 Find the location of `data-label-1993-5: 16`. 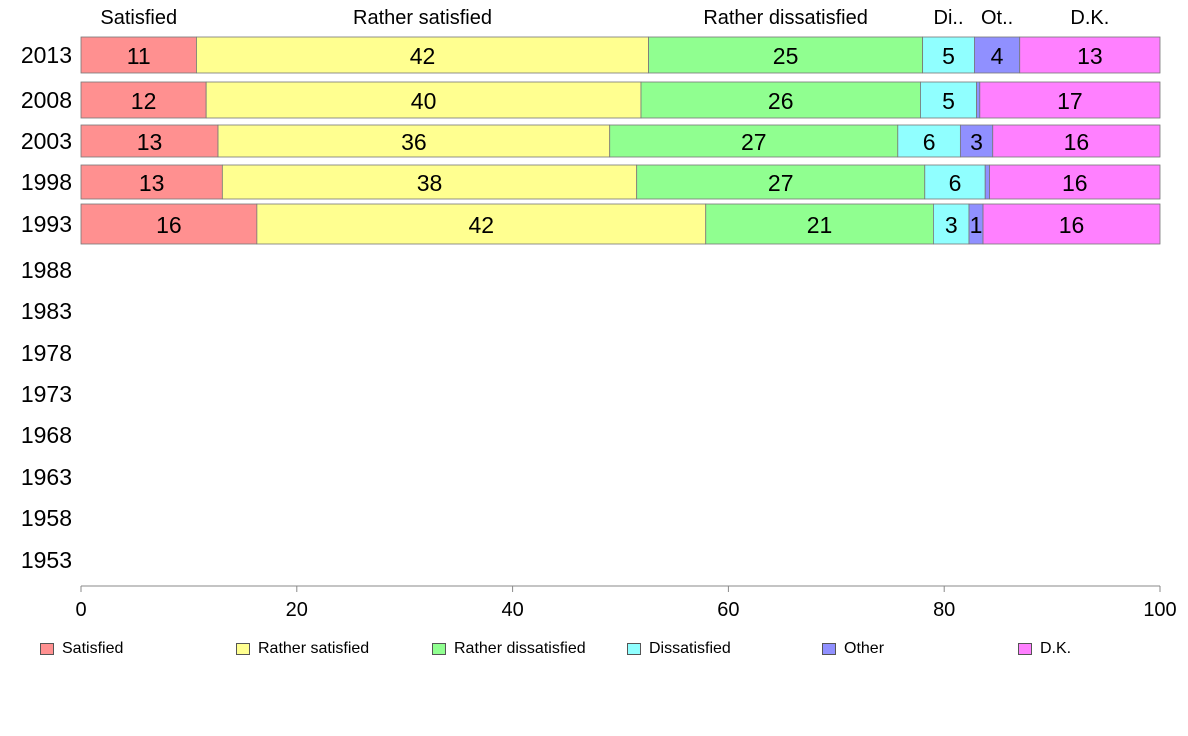

data-label-1993-5: 16 is located at coordinates (1072, 225).